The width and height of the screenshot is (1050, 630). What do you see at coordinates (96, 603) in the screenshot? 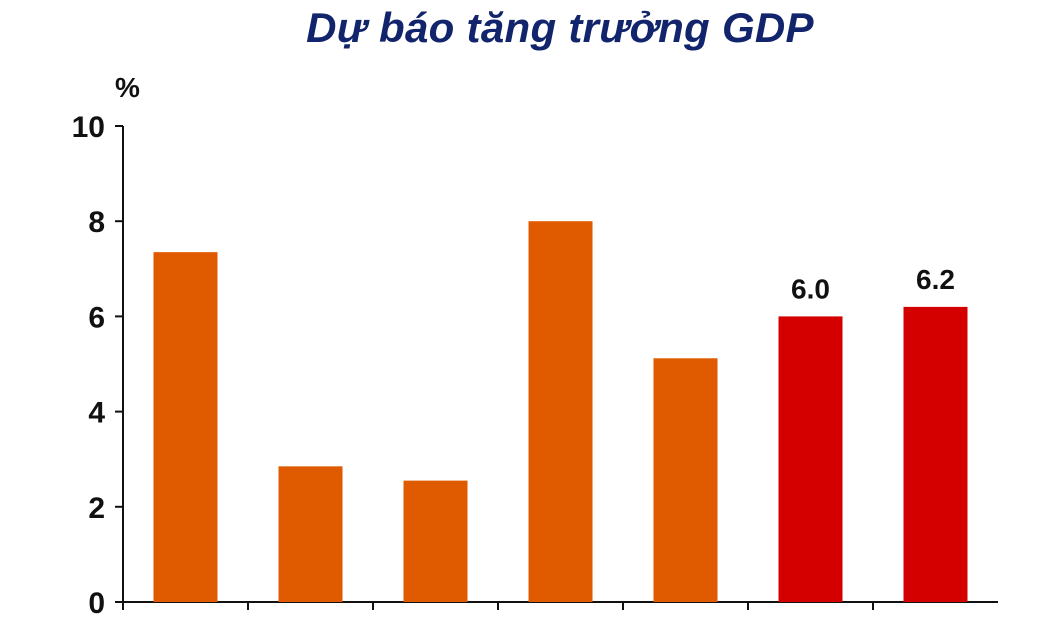
I see `y-tick-label: 0` at bounding box center [96, 603].